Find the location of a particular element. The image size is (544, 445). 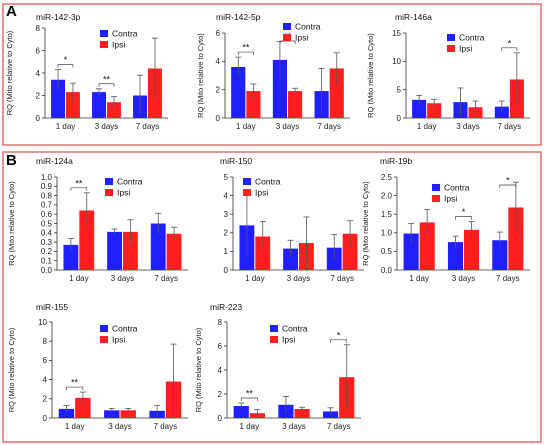

y-tick-label: 15 is located at coordinates (396, 33).